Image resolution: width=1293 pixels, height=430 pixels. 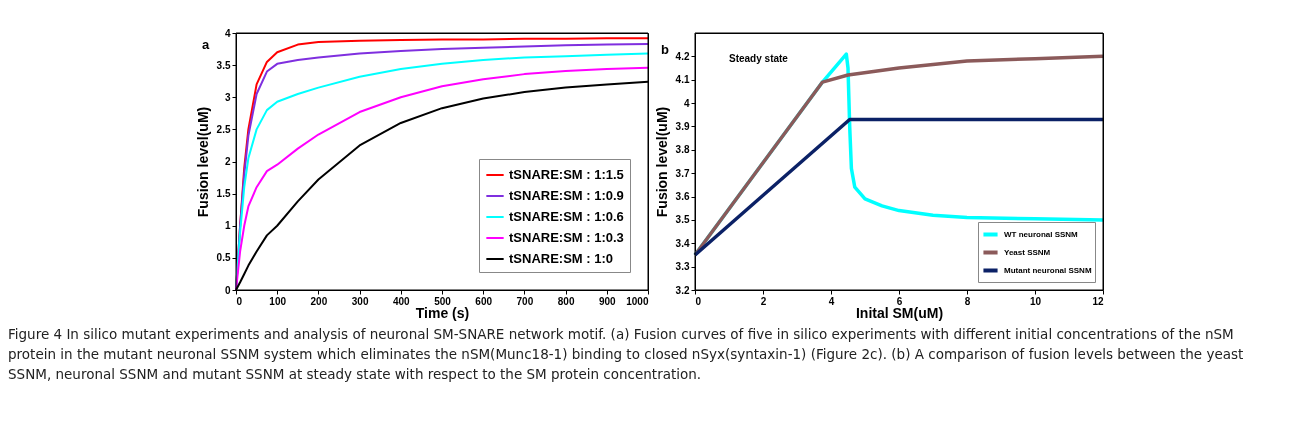 I want to click on text: b, so click(x=665, y=49).